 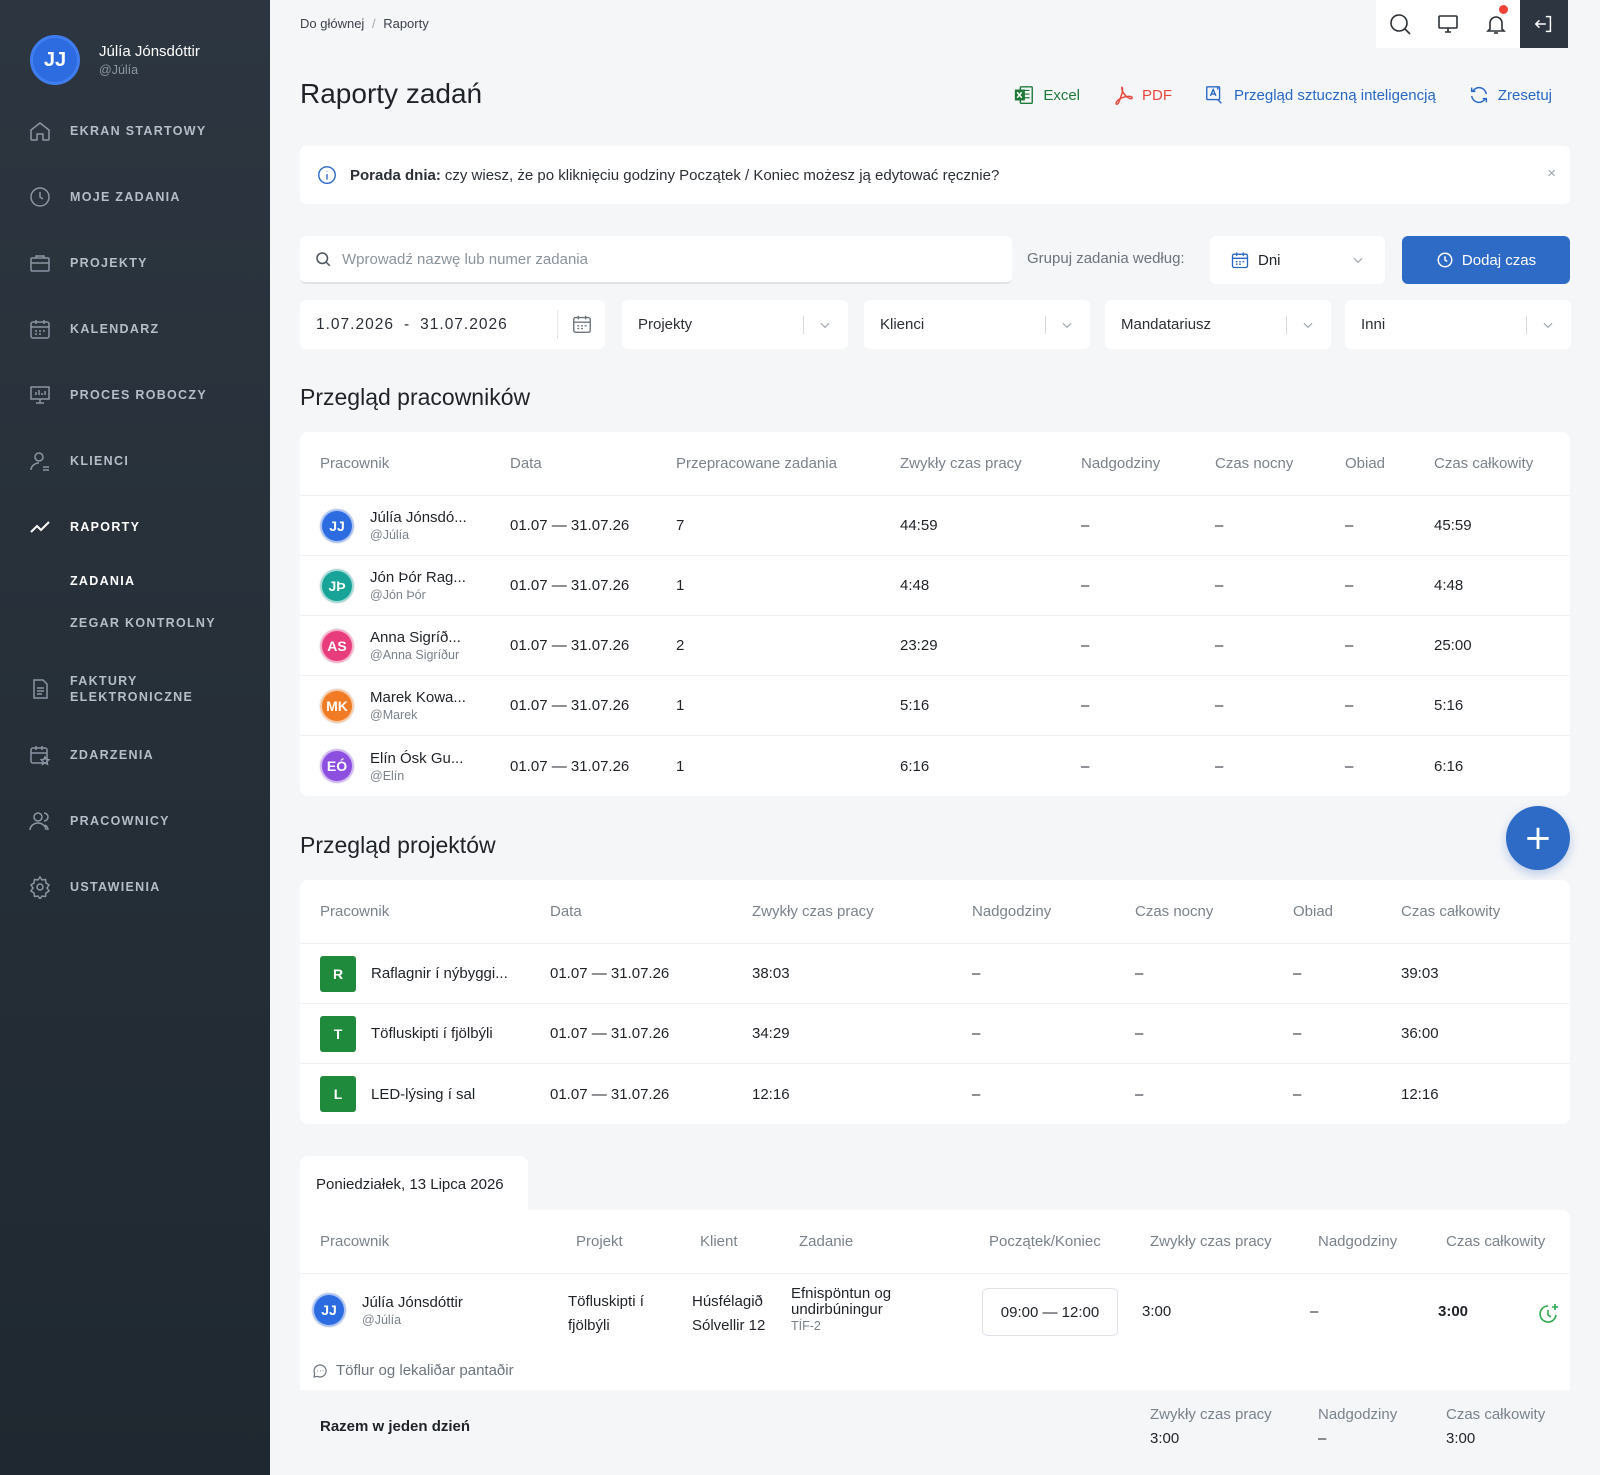 What do you see at coordinates (1551, 173) in the screenshot?
I see `close-tip-button: ×` at bounding box center [1551, 173].